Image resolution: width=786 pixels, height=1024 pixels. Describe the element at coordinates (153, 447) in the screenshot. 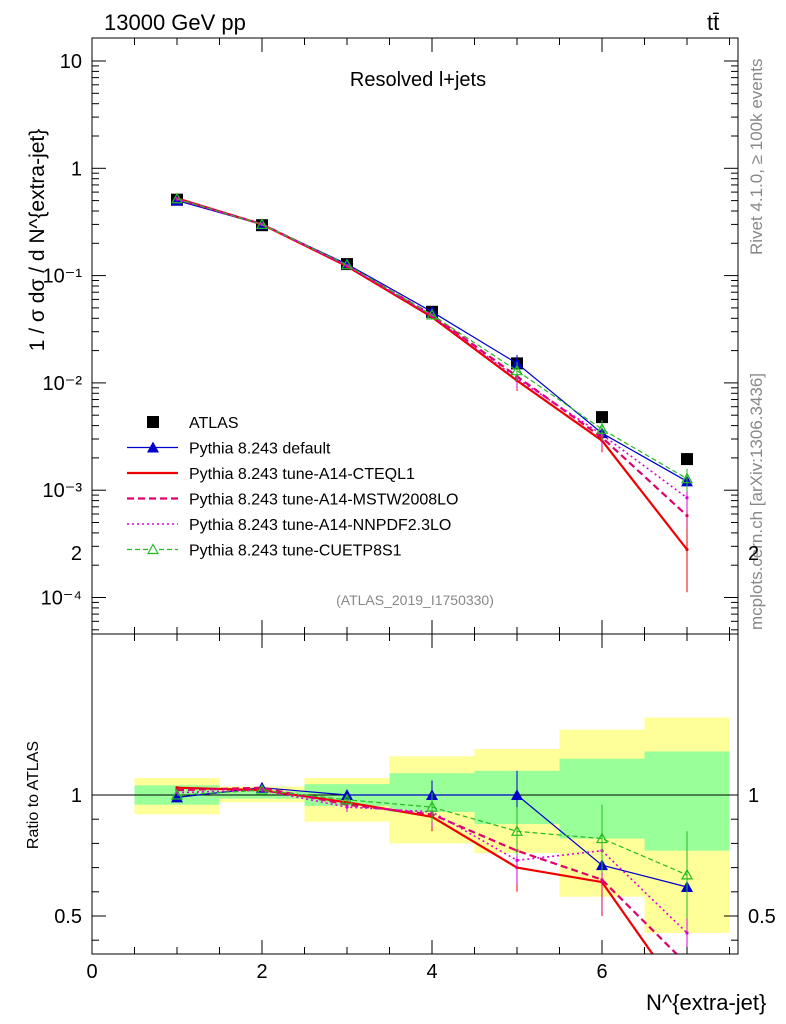

I see `legend-triangle-marker` at that location.